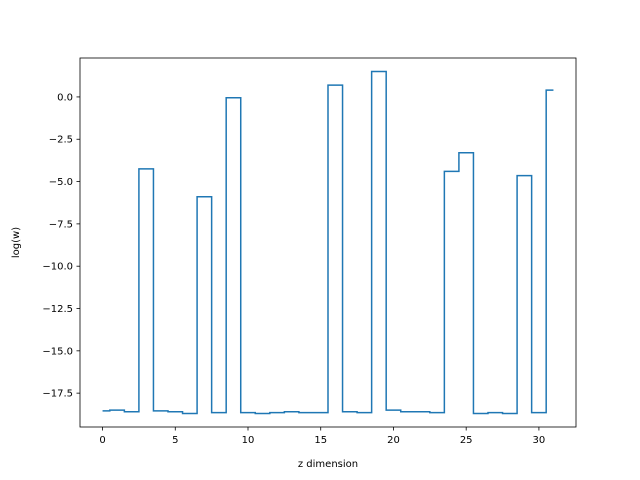 The width and height of the screenshot is (640, 480). What do you see at coordinates (102, 440) in the screenshot?
I see `x-tick-label: 0` at bounding box center [102, 440].